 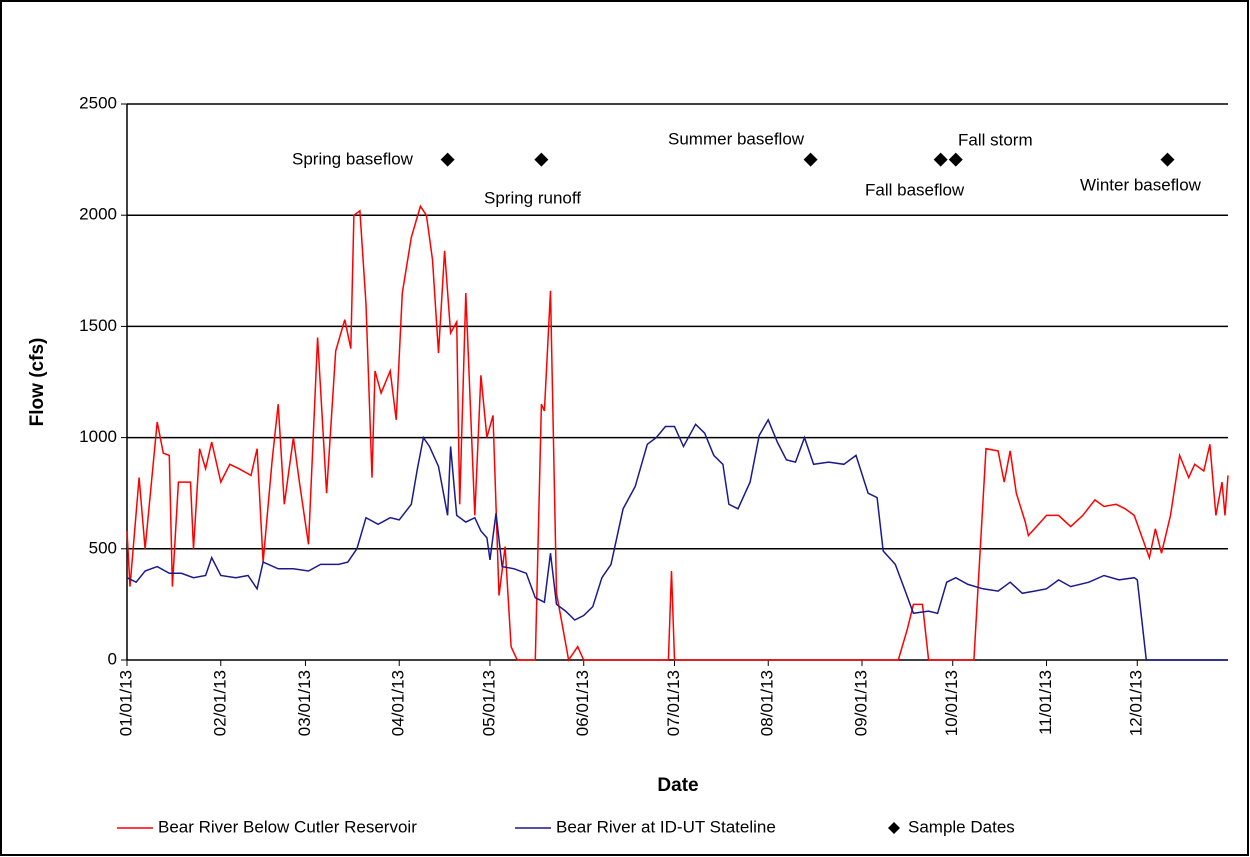 What do you see at coordinates (398, 703) in the screenshot?
I see `x-tick-label: 04/01/13` at bounding box center [398, 703].